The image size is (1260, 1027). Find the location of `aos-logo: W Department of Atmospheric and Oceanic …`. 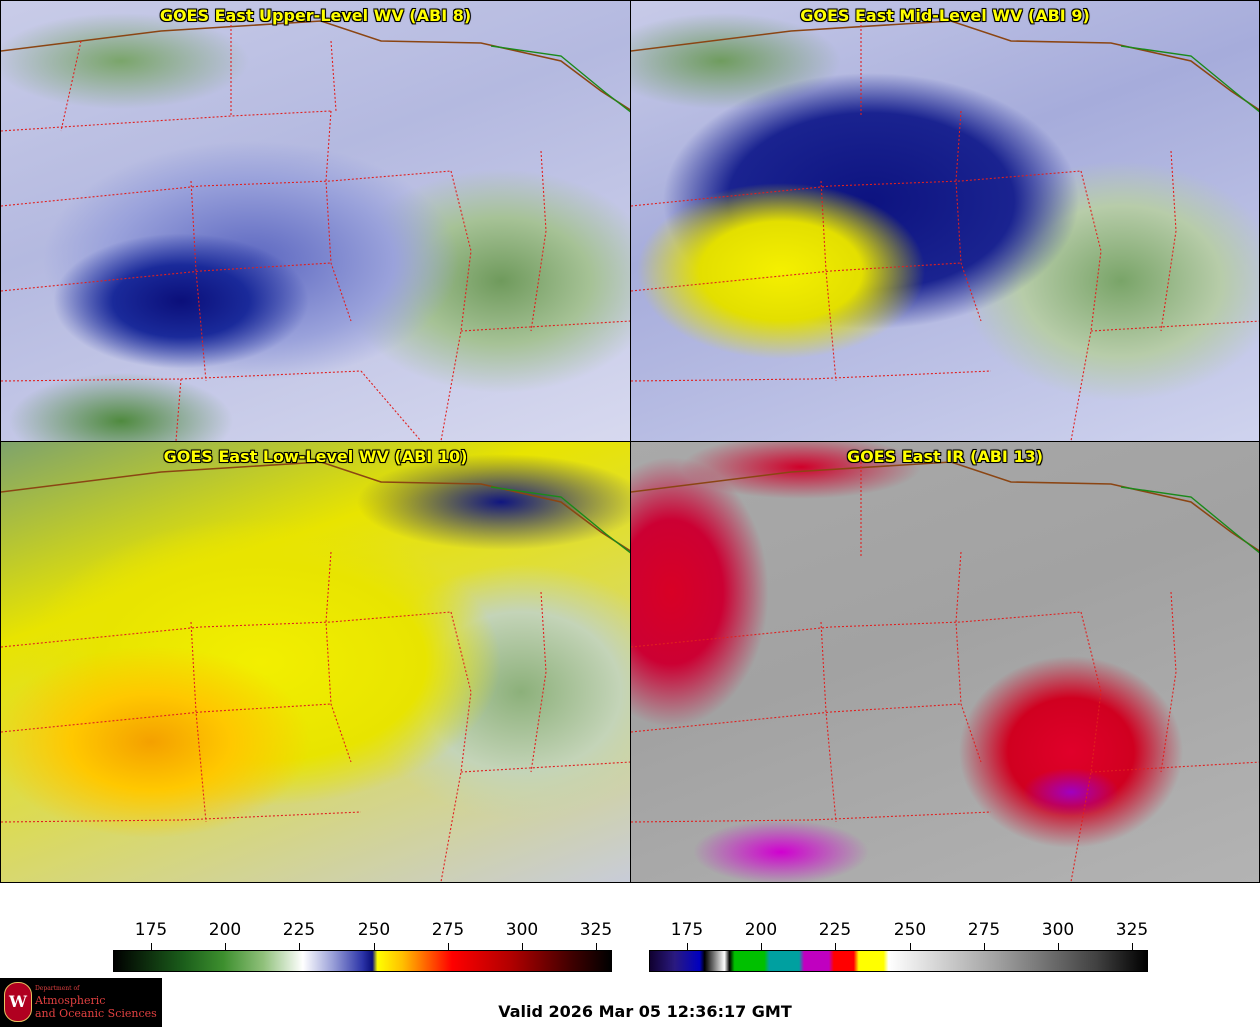

aos-logo: W Department of Atmospheric and Oceanic … is located at coordinates (81, 1002).